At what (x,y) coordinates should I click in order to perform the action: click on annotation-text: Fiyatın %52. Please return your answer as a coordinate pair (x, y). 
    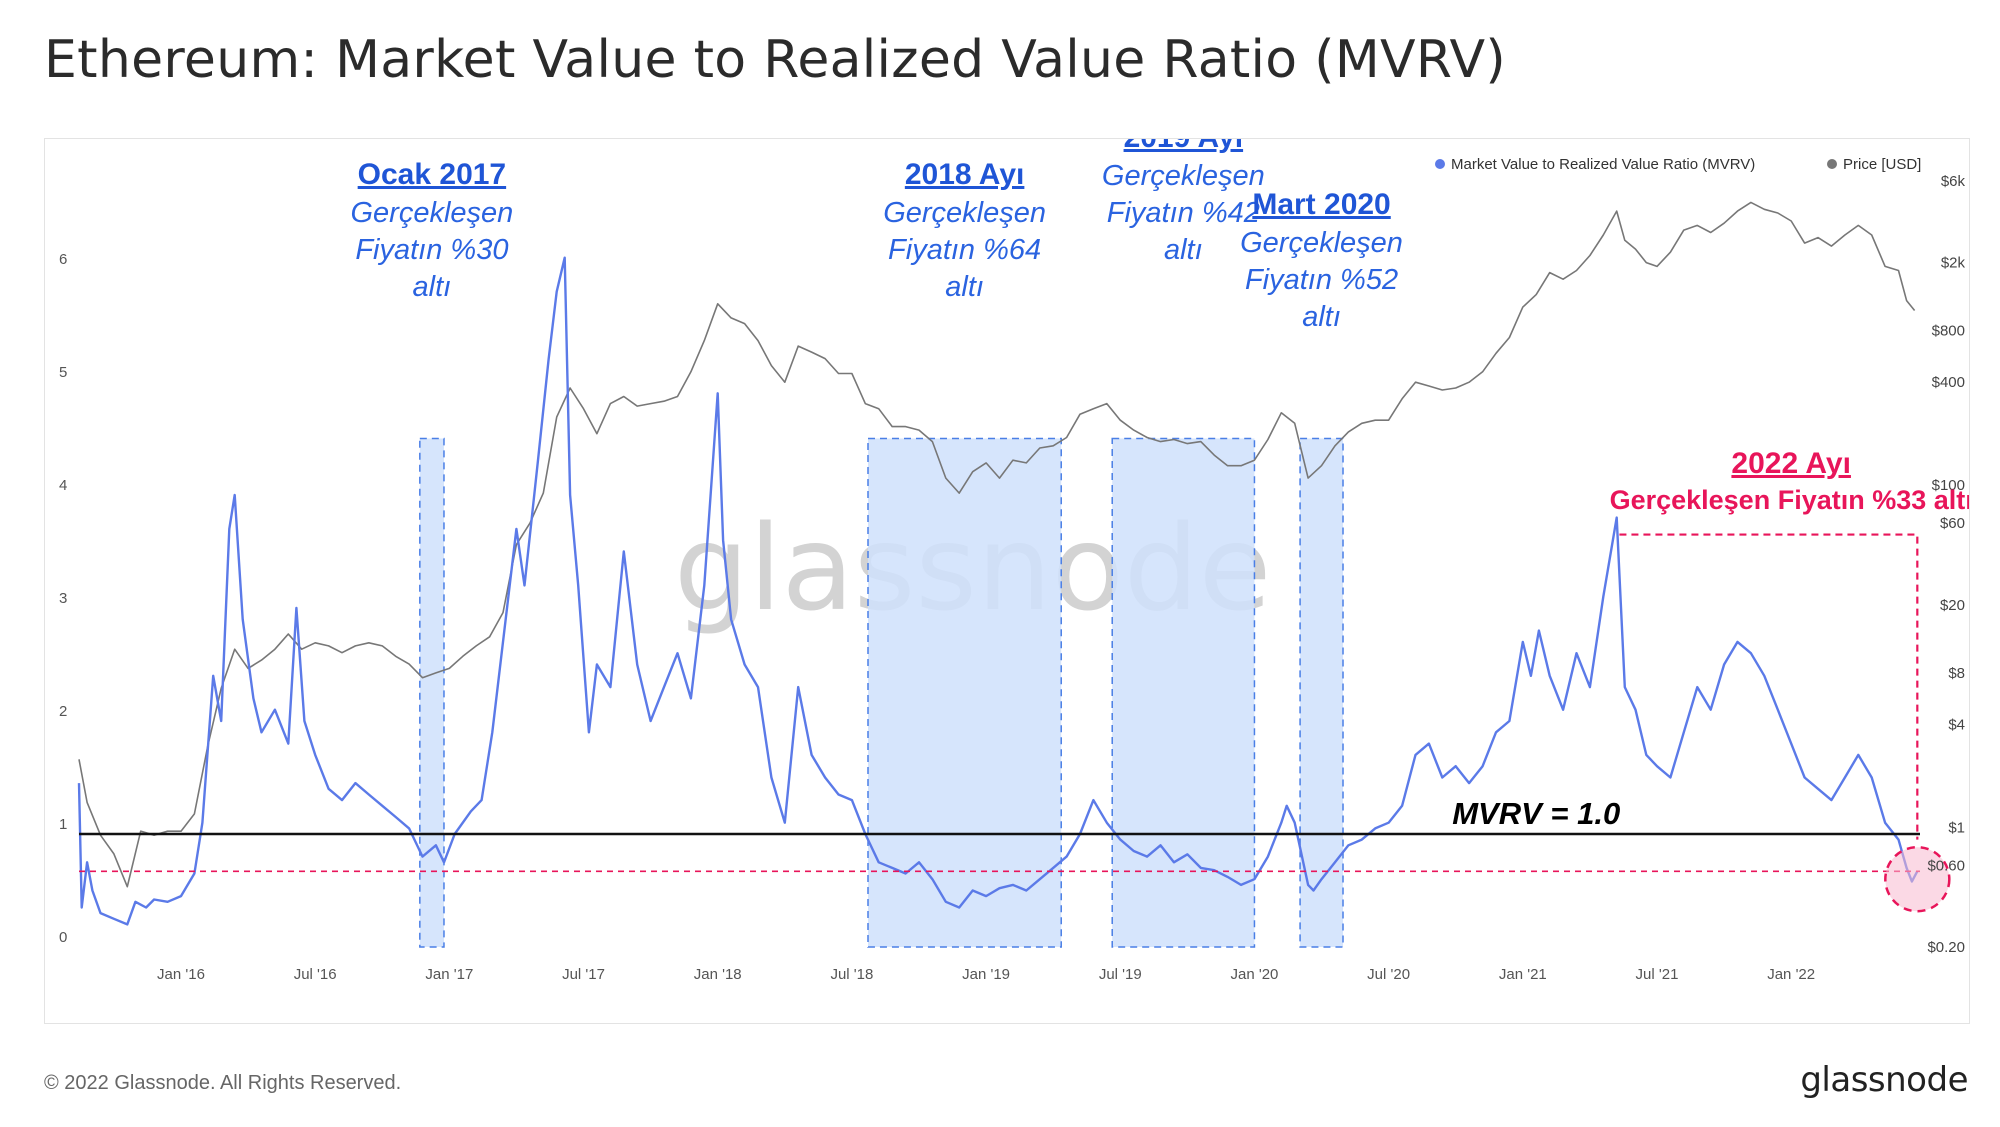
    Looking at the image, I should click on (1321, 280).